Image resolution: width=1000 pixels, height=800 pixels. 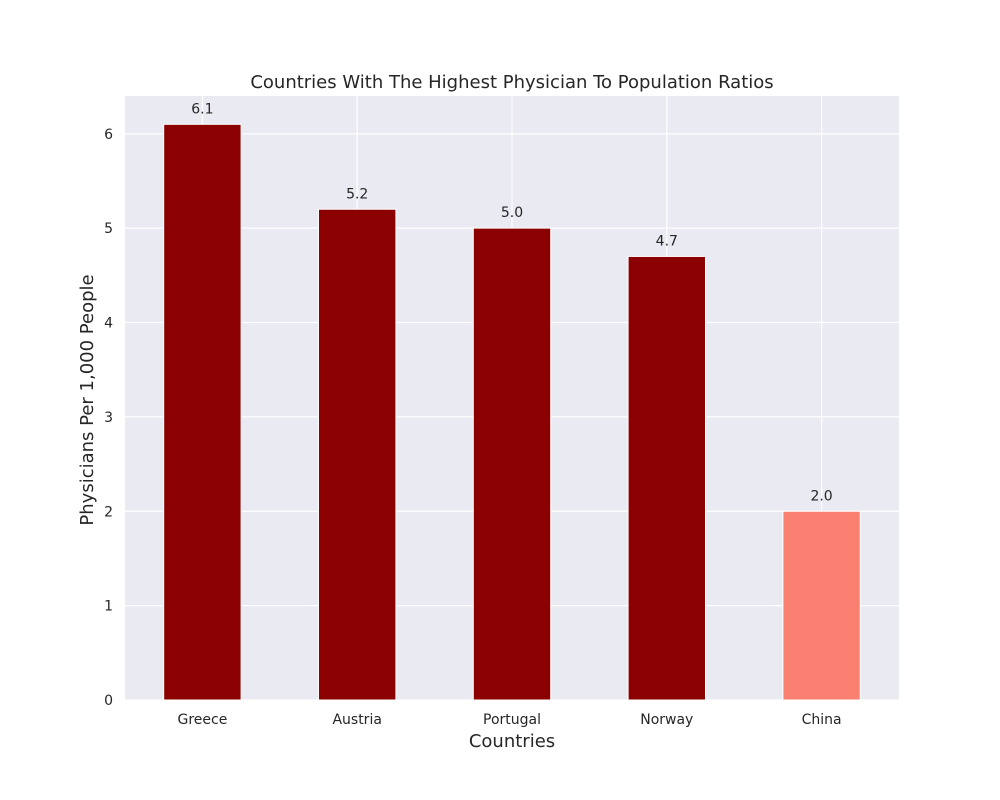 What do you see at coordinates (666, 720) in the screenshot?
I see `x-tick-label-norway: Norway` at bounding box center [666, 720].